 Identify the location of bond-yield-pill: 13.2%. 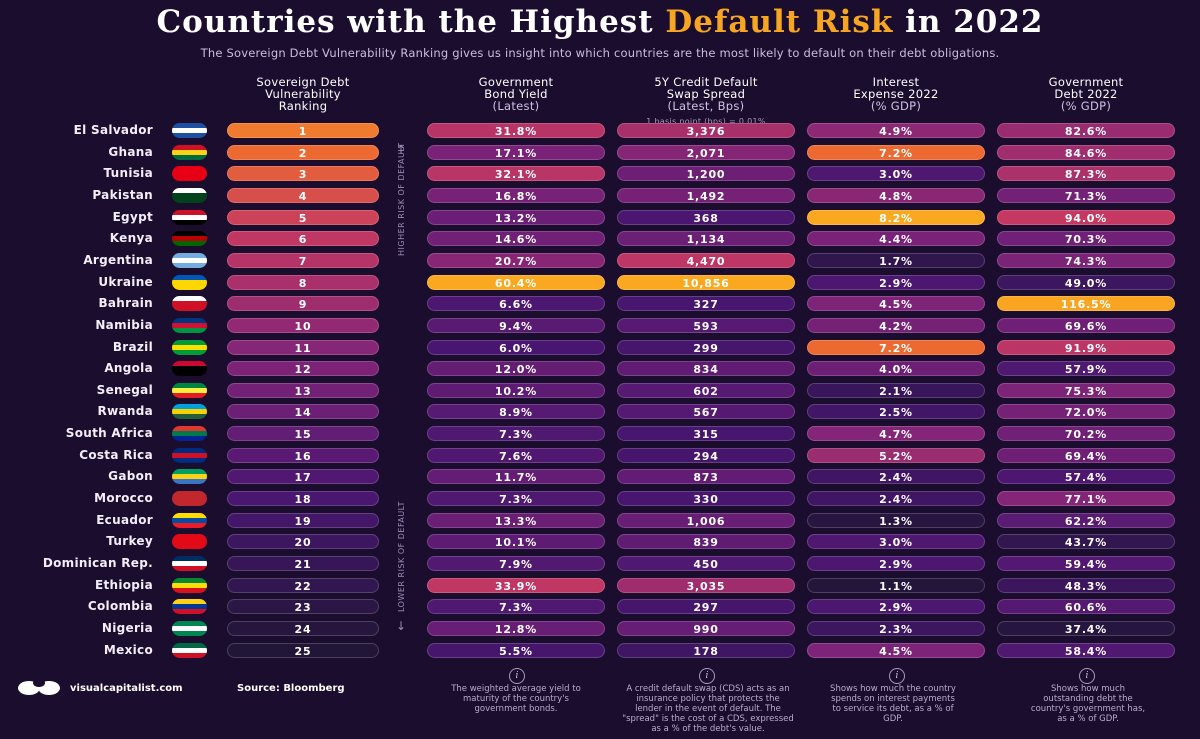
(516, 217).